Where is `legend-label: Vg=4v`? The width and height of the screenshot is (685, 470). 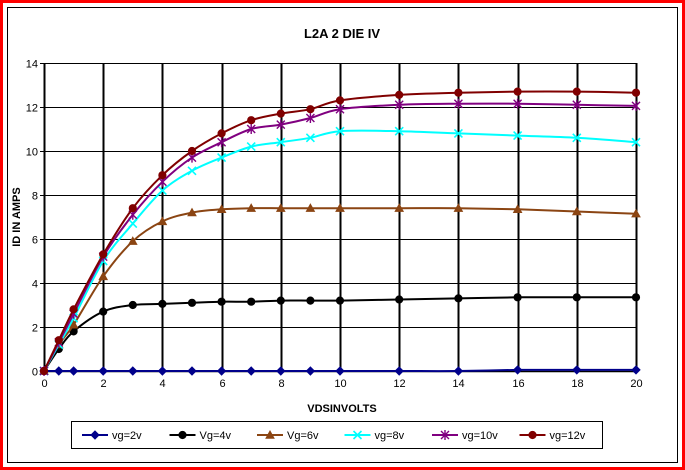 legend-label: Vg=4v is located at coordinates (216, 436).